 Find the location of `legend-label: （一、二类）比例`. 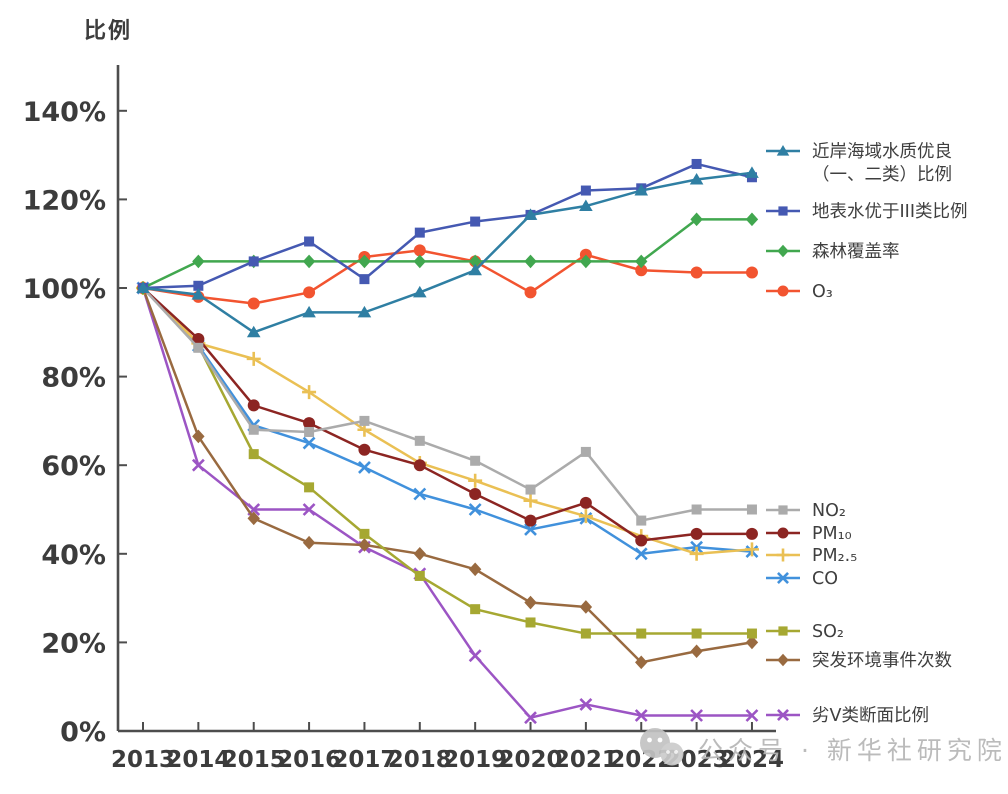

legend-label: （一、二类）比例 is located at coordinates (882, 175).